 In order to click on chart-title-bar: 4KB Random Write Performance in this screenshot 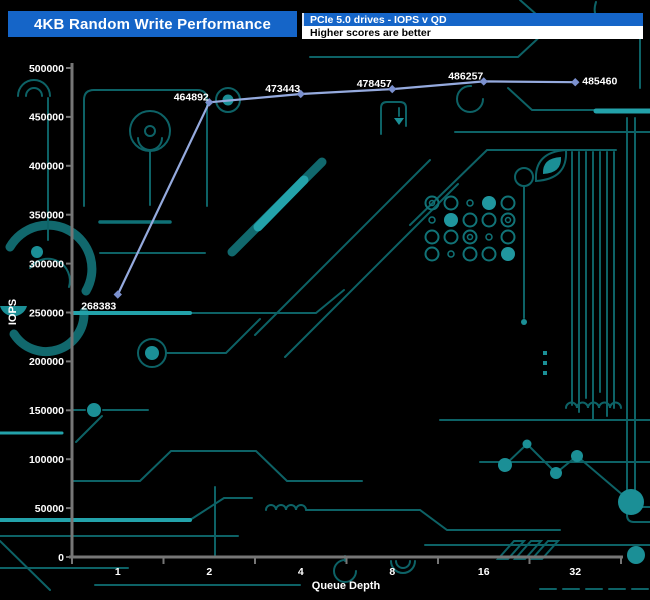, I will do `click(152, 24)`.